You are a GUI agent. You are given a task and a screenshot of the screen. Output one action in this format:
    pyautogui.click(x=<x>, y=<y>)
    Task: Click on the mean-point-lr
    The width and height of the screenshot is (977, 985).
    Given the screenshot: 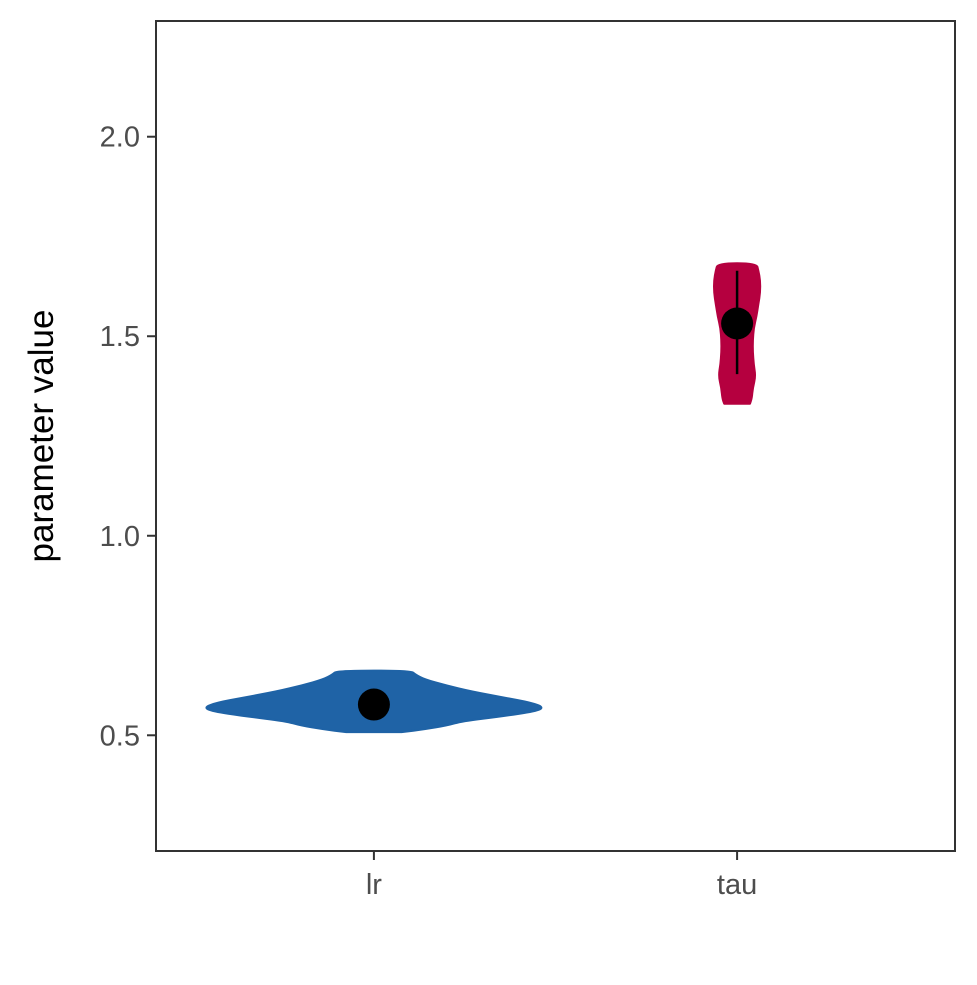 What is the action you would take?
    pyautogui.click(x=373, y=704)
    